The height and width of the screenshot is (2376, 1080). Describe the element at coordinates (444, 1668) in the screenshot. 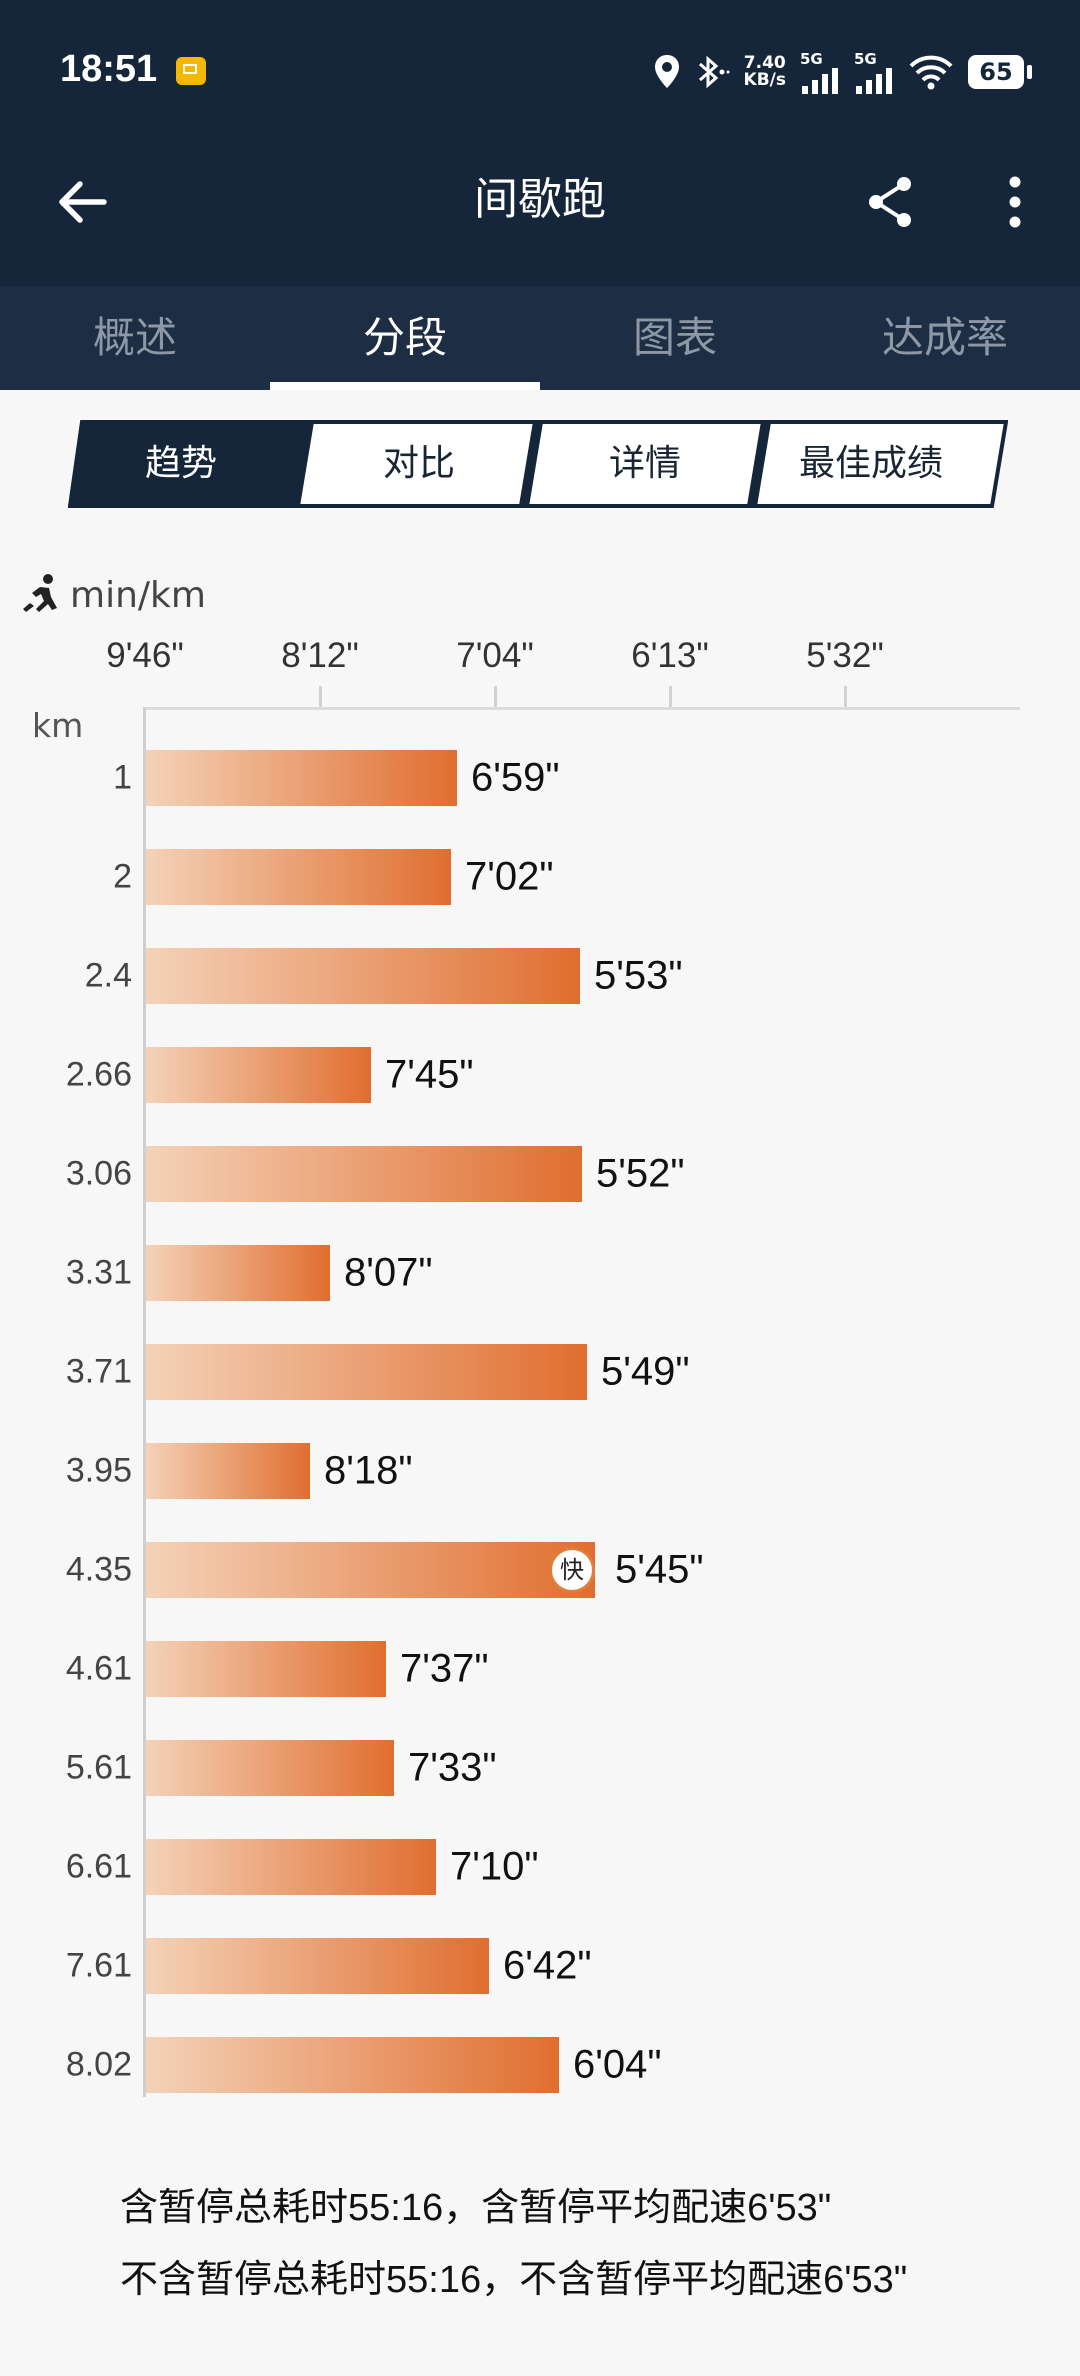

I see `pace-value-label: 7'37"` at that location.